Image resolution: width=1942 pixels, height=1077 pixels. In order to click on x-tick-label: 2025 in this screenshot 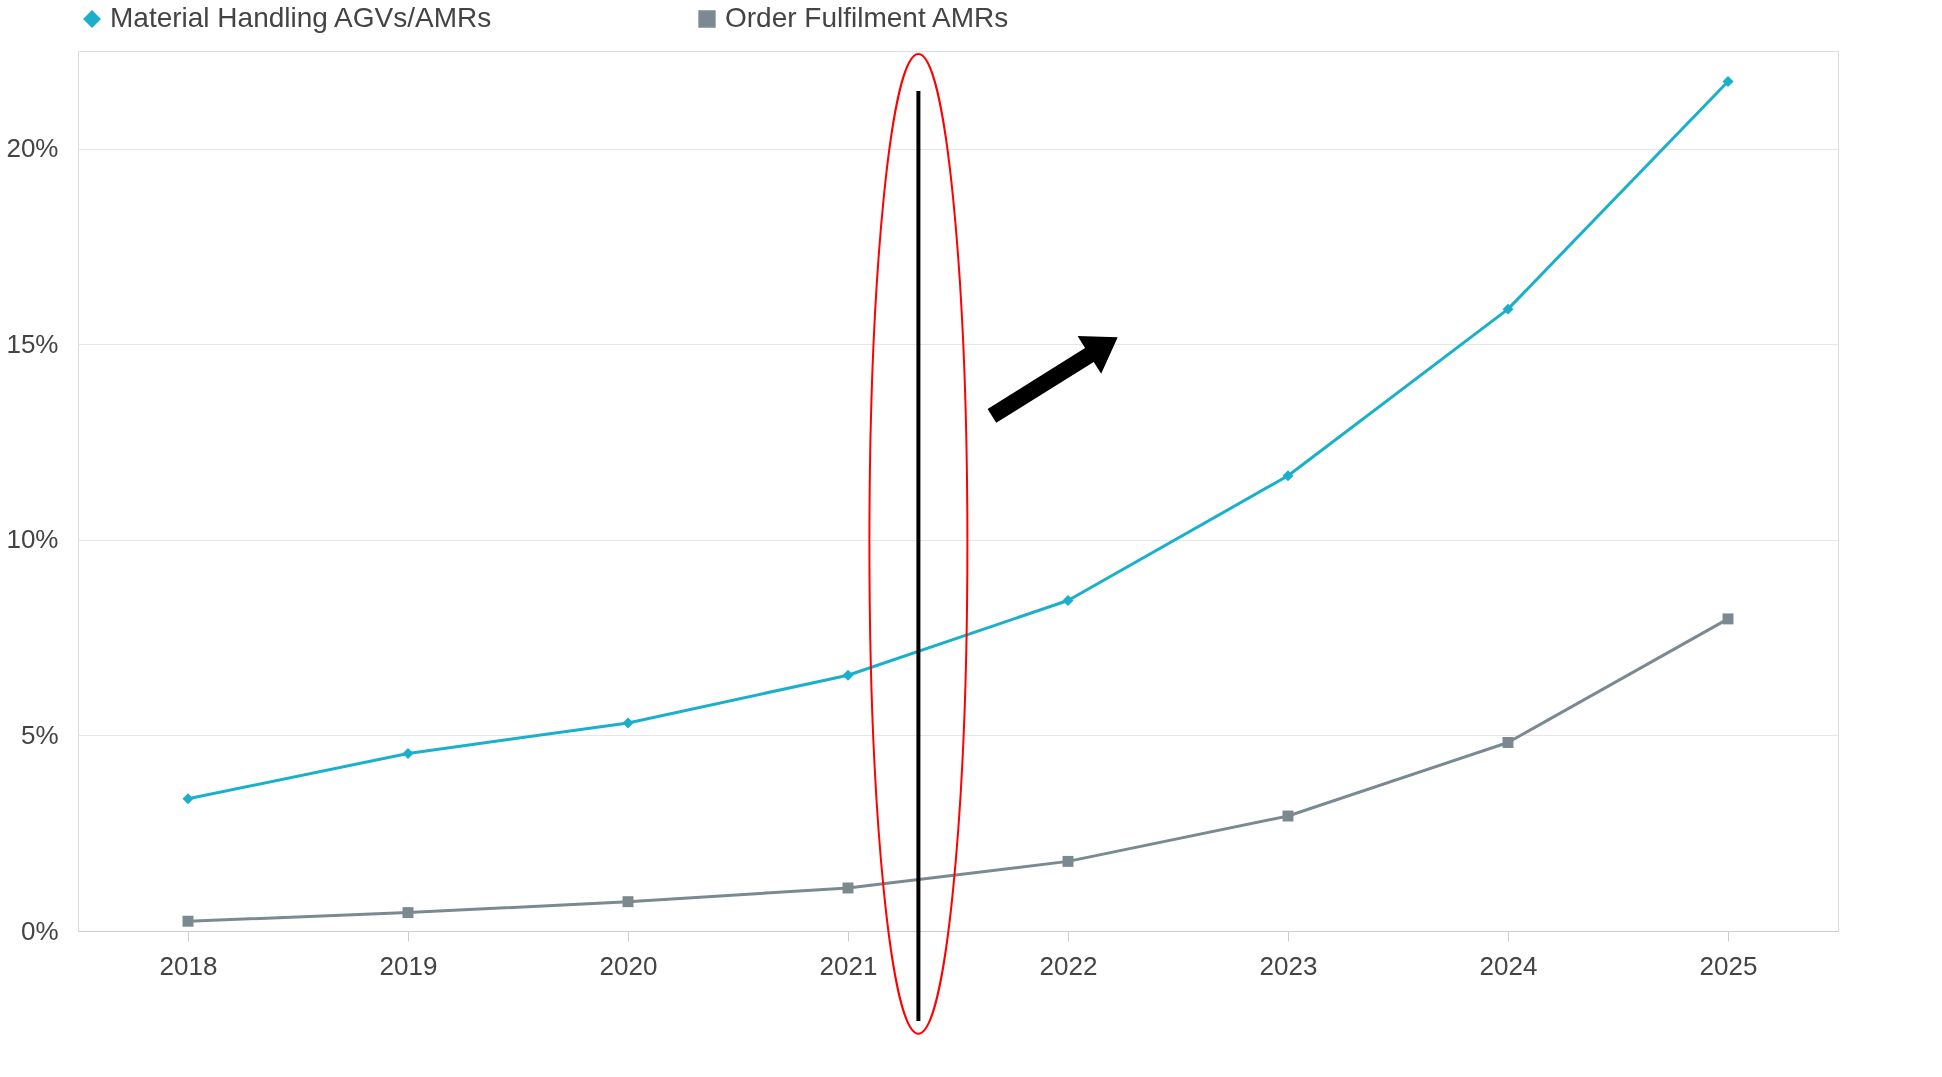, I will do `click(1728, 965)`.